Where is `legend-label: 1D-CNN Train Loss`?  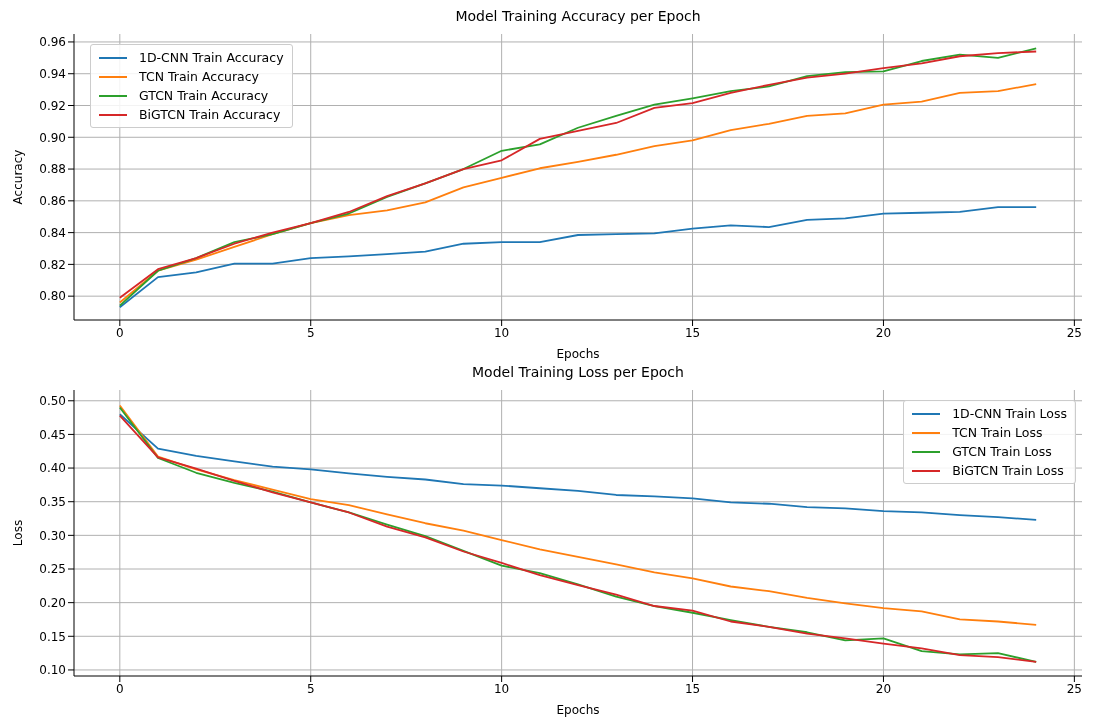
legend-label: 1D-CNN Train Loss is located at coordinates (1009, 413).